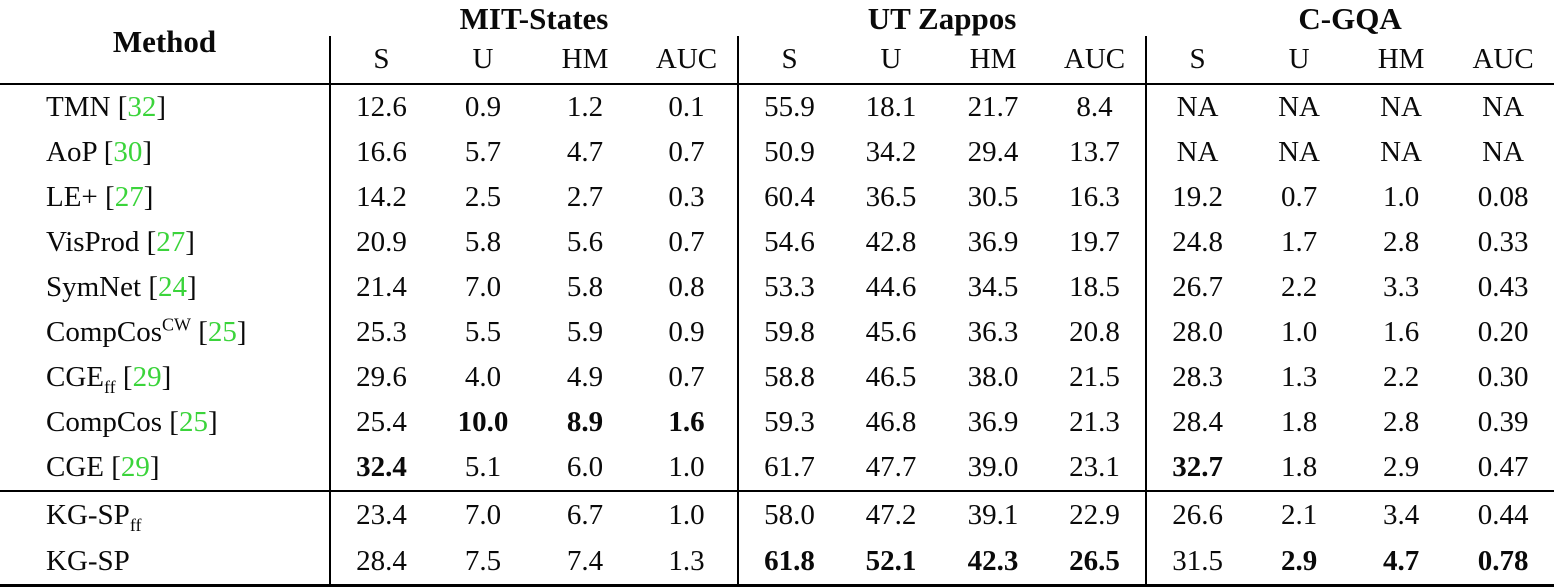 This screenshot has width=1554, height=587. Describe the element at coordinates (75, 377) in the screenshot. I see `method-label: CGE` at that location.